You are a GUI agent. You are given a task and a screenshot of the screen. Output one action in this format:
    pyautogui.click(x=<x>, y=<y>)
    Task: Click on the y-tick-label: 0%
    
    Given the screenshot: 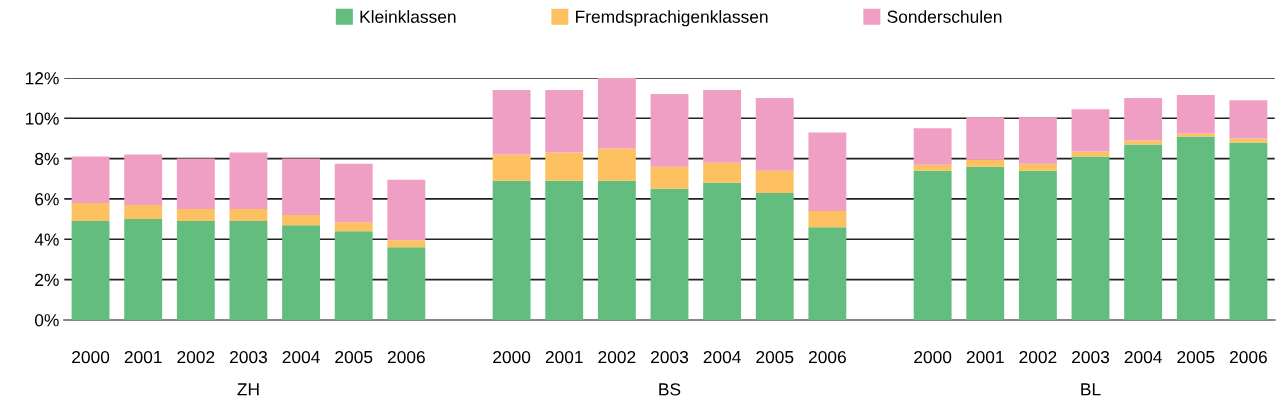 What is the action you would take?
    pyautogui.click(x=46, y=320)
    